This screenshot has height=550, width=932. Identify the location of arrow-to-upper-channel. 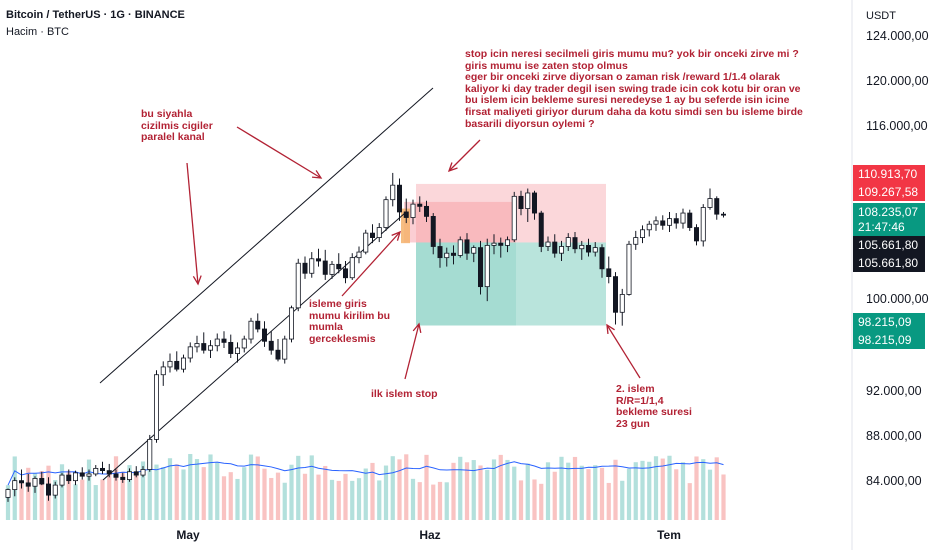
(279, 152).